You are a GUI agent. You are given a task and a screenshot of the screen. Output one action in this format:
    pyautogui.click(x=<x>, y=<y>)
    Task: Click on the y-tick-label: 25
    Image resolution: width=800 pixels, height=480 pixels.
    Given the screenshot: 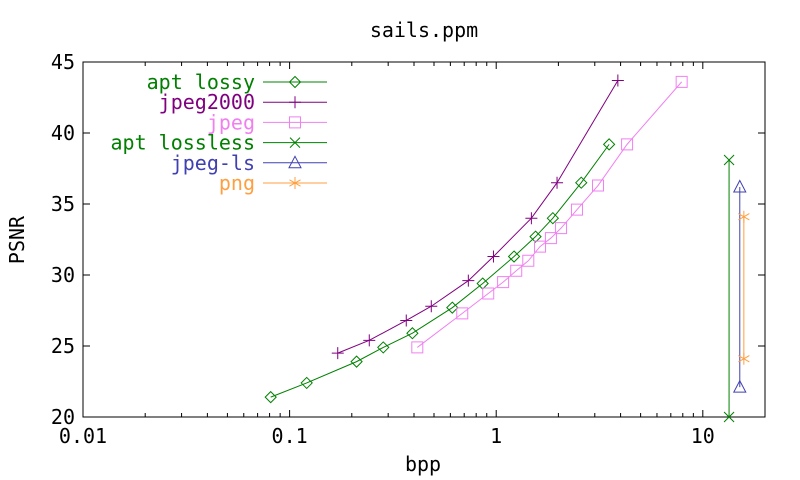 What is the action you would take?
    pyautogui.click(x=63, y=346)
    